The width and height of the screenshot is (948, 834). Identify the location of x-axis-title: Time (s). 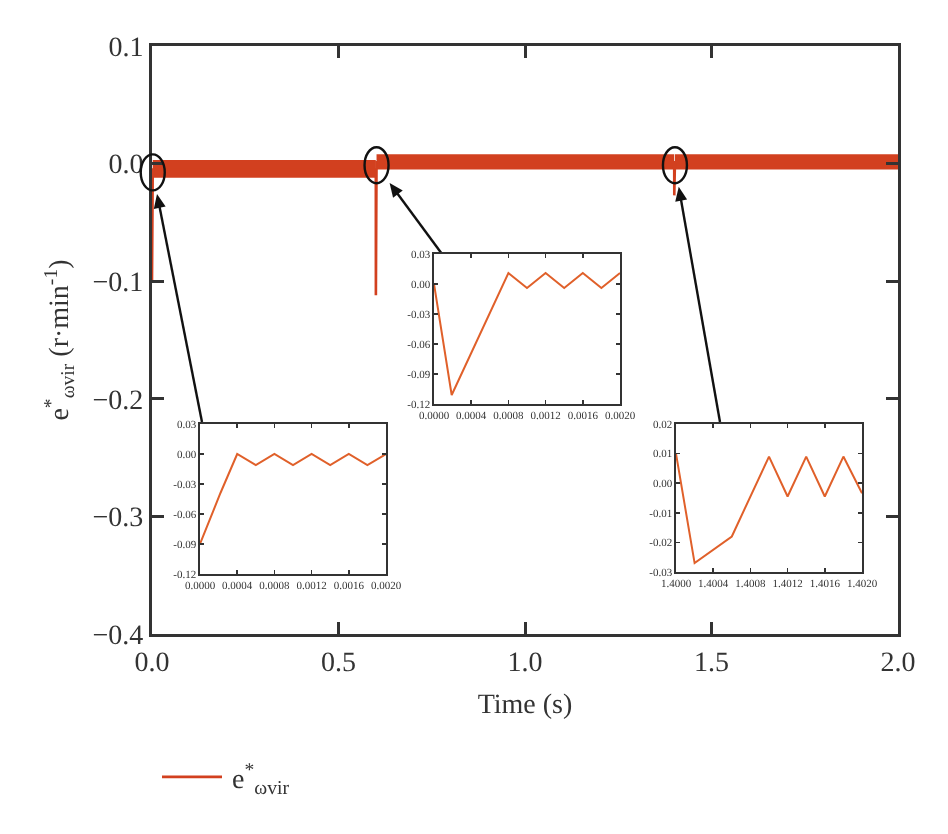
(525, 705).